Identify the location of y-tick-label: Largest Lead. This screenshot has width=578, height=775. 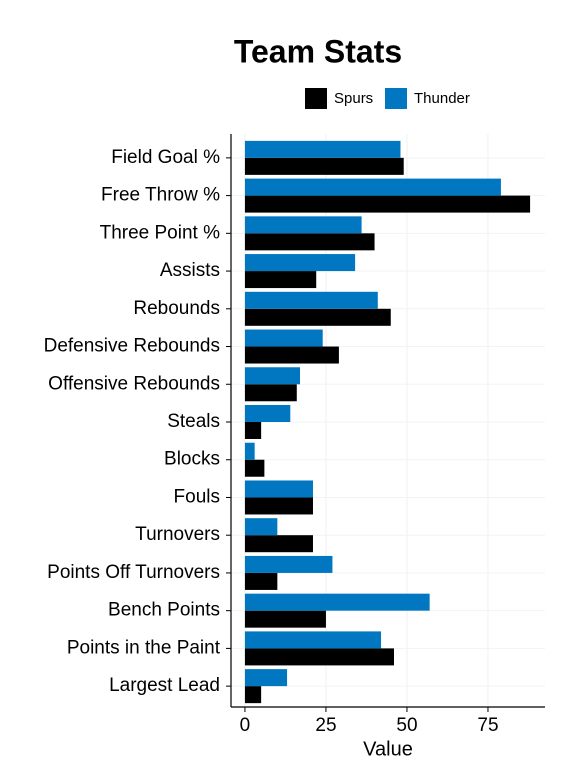
(164, 685).